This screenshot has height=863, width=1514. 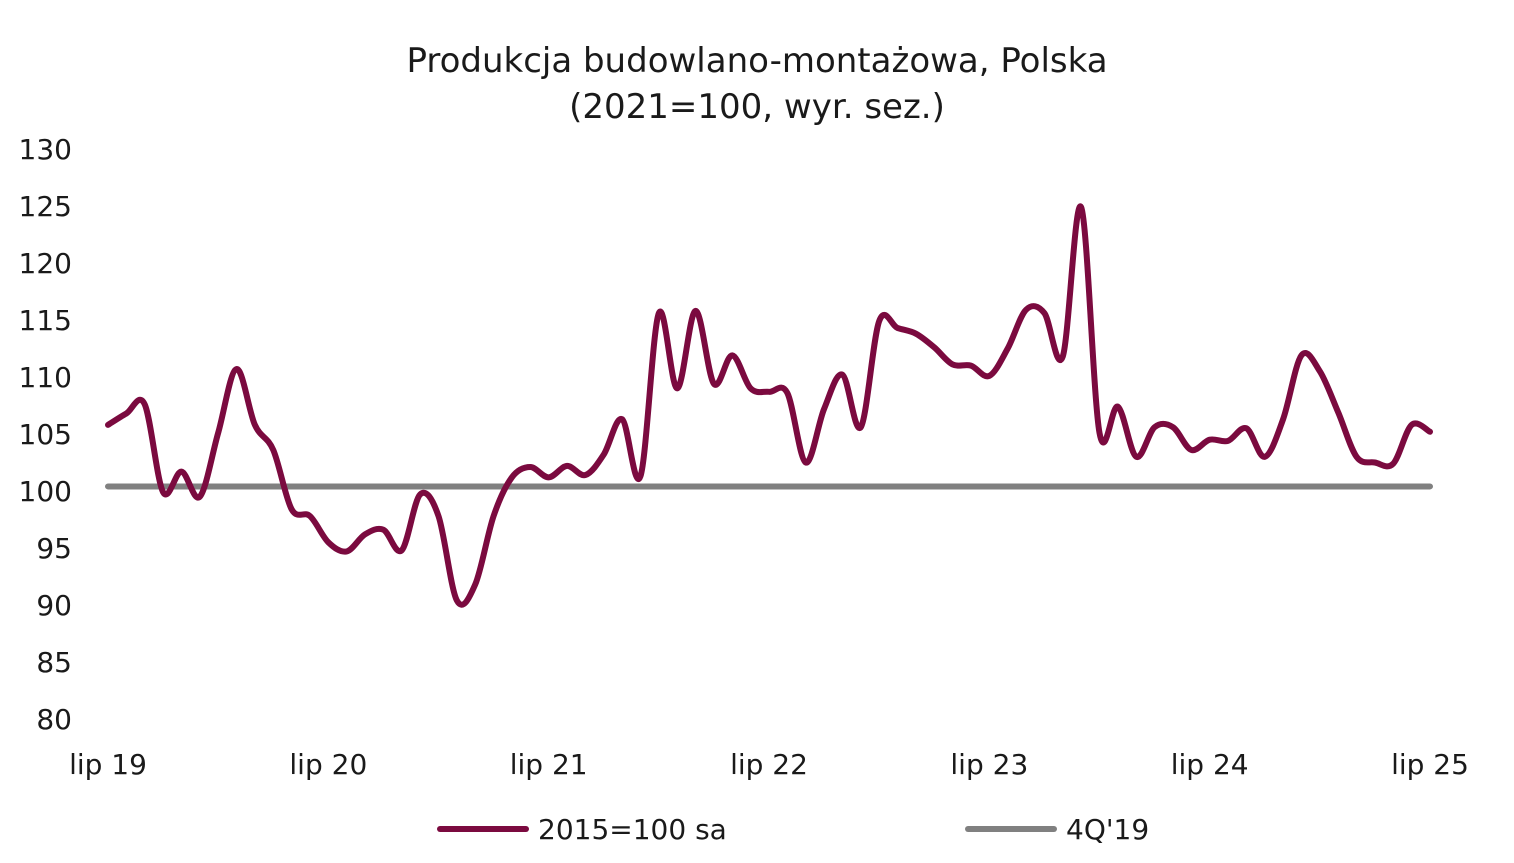 What do you see at coordinates (45, 206) in the screenshot?
I see `y-tick-label: 125` at bounding box center [45, 206].